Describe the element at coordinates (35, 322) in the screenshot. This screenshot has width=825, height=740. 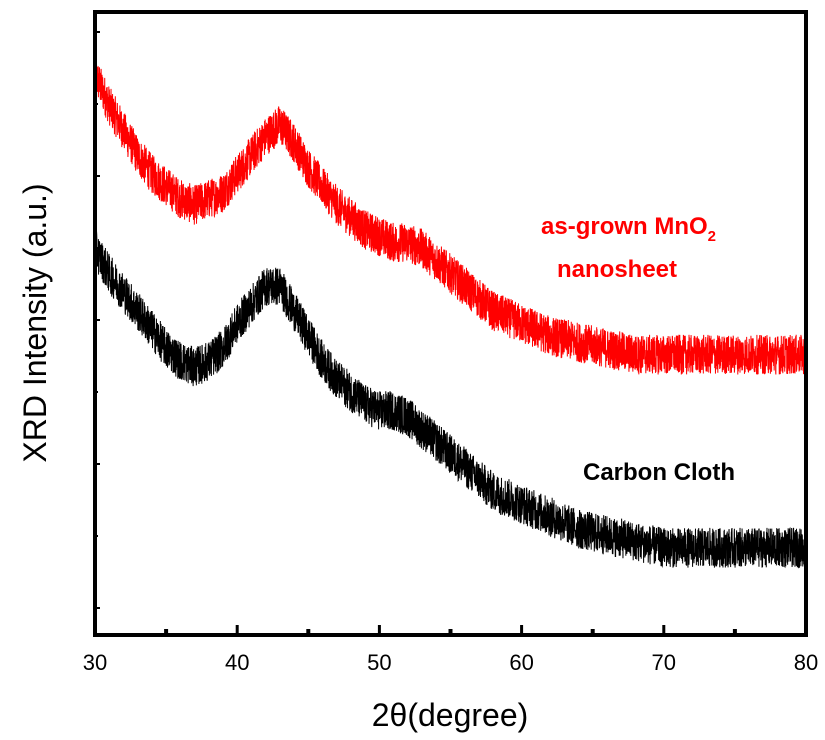
I see `y-axis-title: XRD Intensity (a.u.)` at that location.